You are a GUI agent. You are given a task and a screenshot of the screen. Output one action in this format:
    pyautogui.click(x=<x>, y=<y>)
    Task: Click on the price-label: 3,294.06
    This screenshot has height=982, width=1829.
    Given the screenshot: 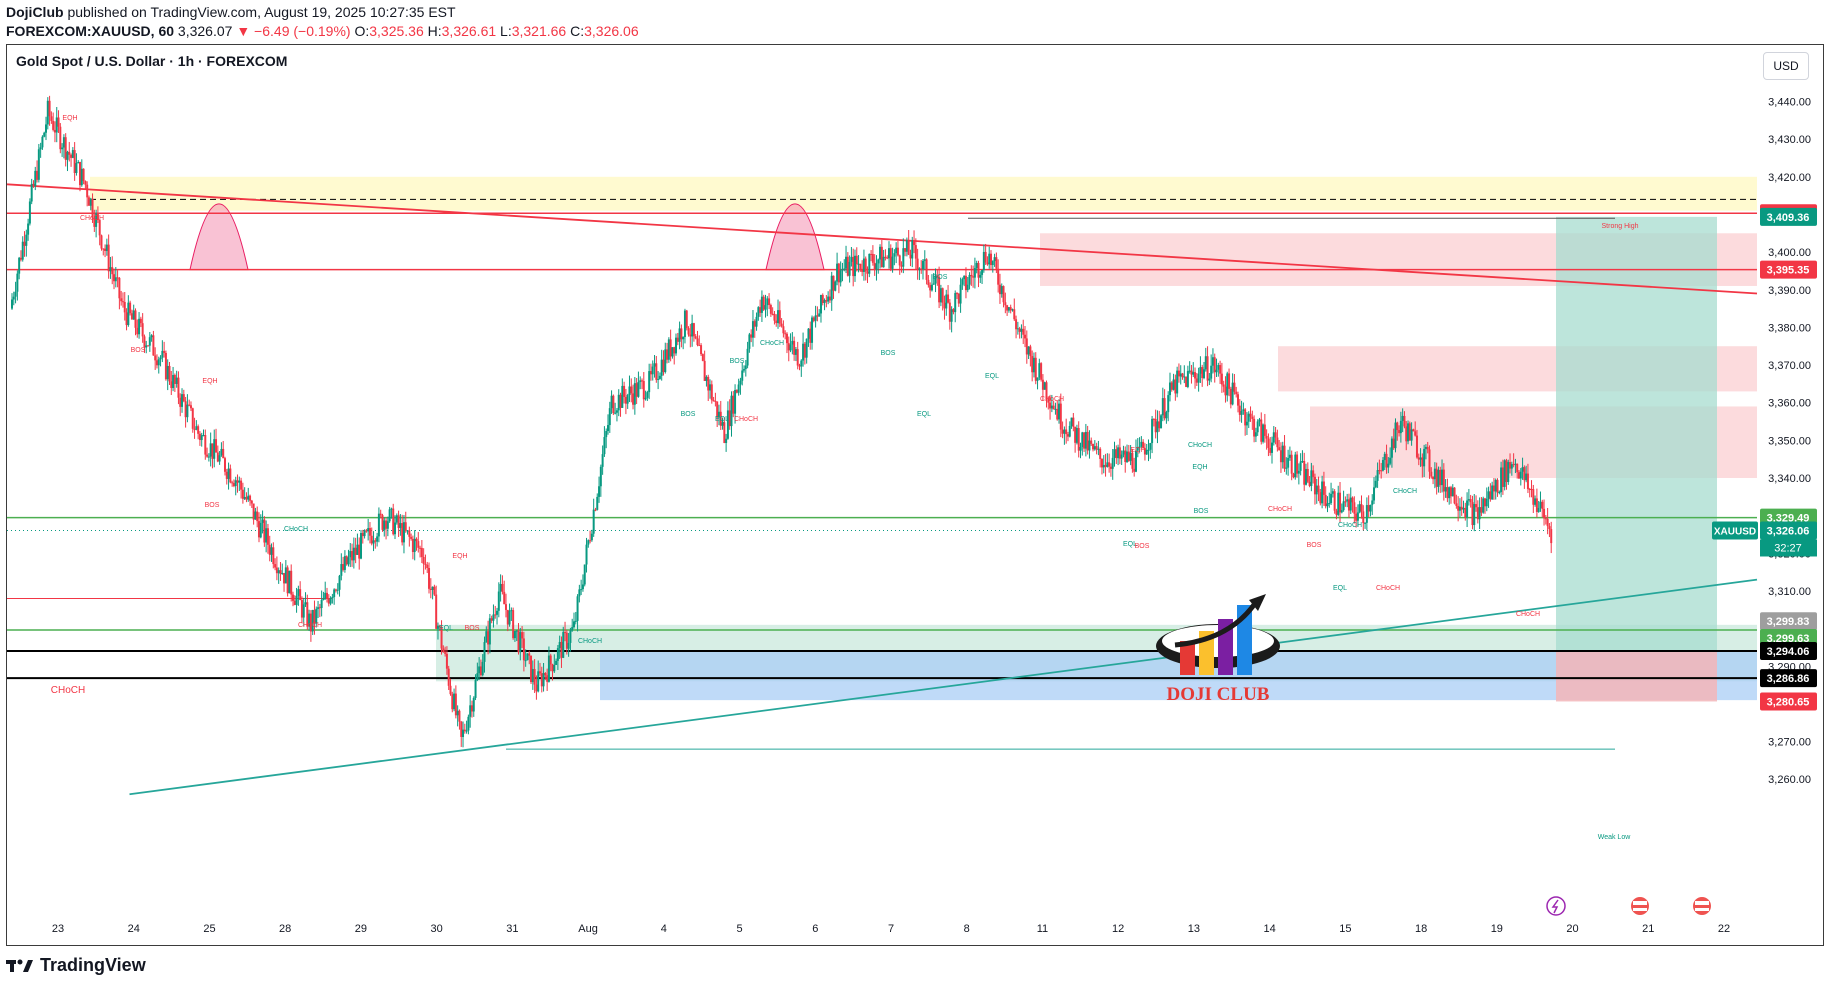 What is the action you would take?
    pyautogui.click(x=1788, y=650)
    